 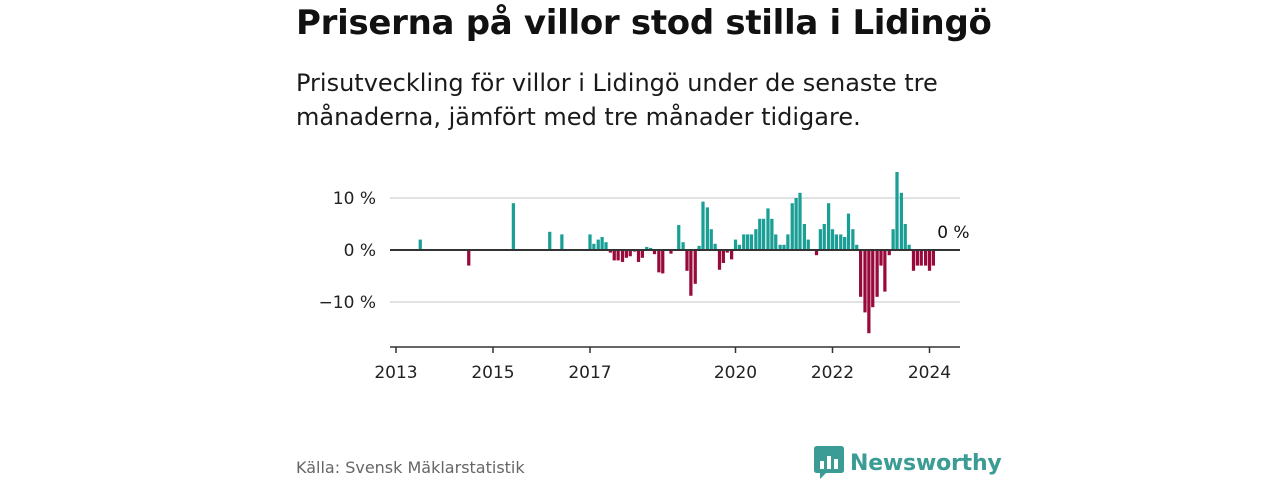 I want to click on y-tick-label: 10 %, so click(x=354, y=199).